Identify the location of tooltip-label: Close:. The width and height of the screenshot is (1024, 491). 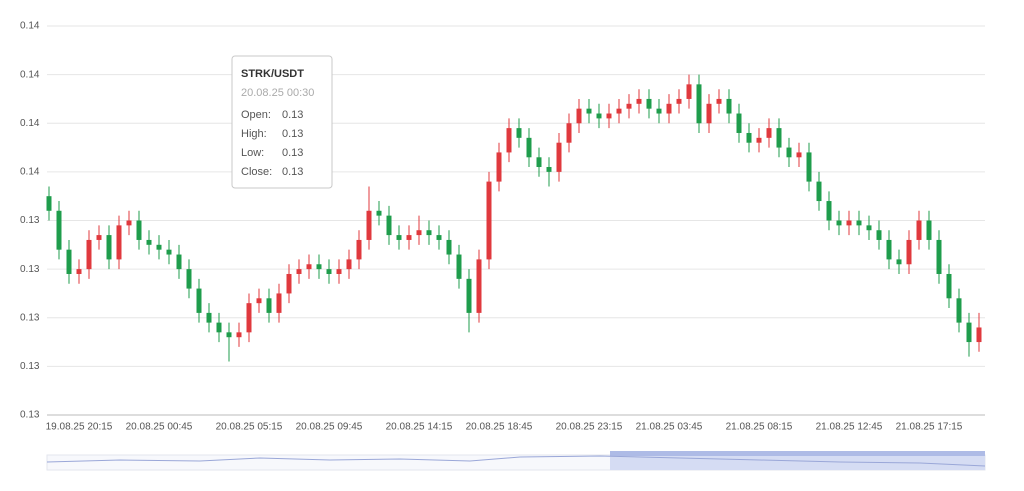
(256, 172).